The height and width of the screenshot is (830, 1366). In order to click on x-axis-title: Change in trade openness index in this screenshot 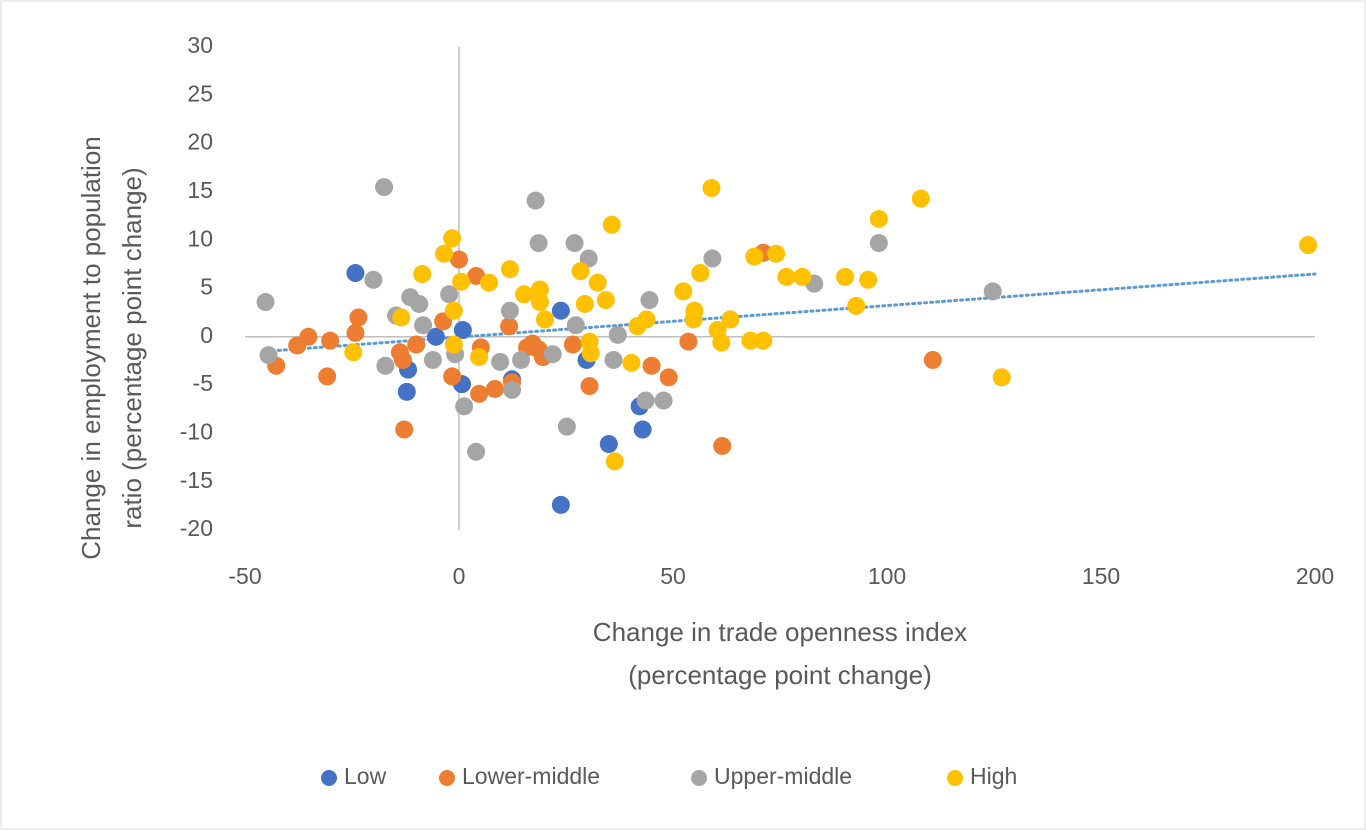, I will do `click(780, 632)`.